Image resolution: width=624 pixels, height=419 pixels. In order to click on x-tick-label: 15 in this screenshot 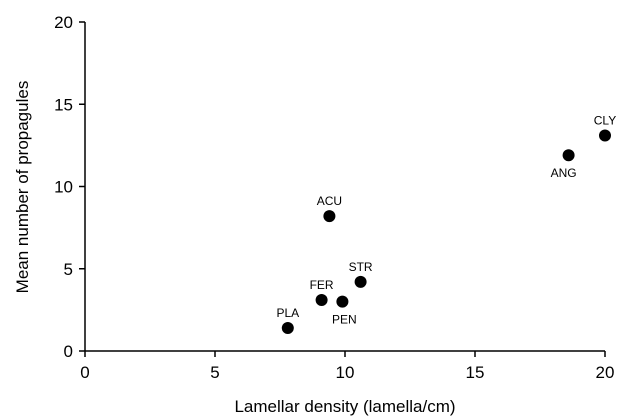, I will do `click(475, 372)`.